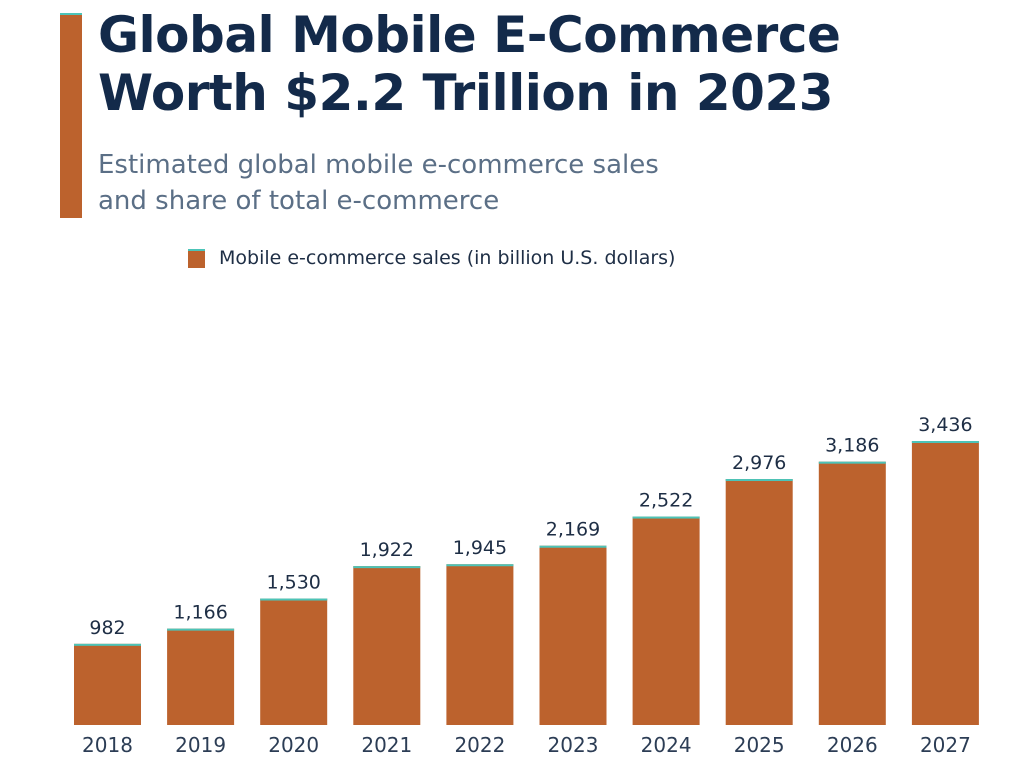 The width and height of the screenshot is (1024, 768). Describe the element at coordinates (107, 684) in the screenshot. I see `bar-2018` at that location.